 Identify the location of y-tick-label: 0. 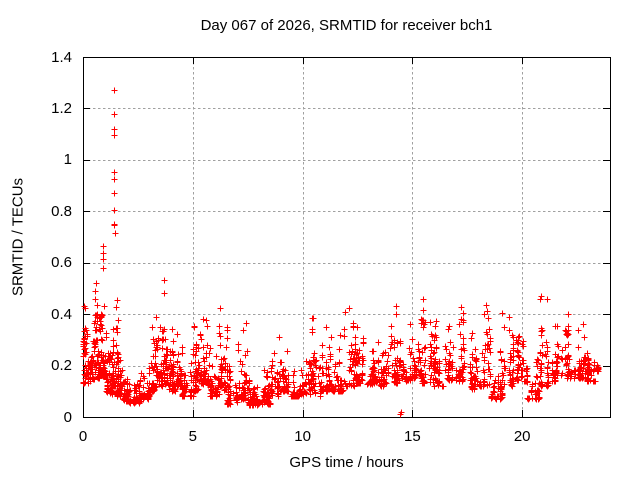
(67, 417).